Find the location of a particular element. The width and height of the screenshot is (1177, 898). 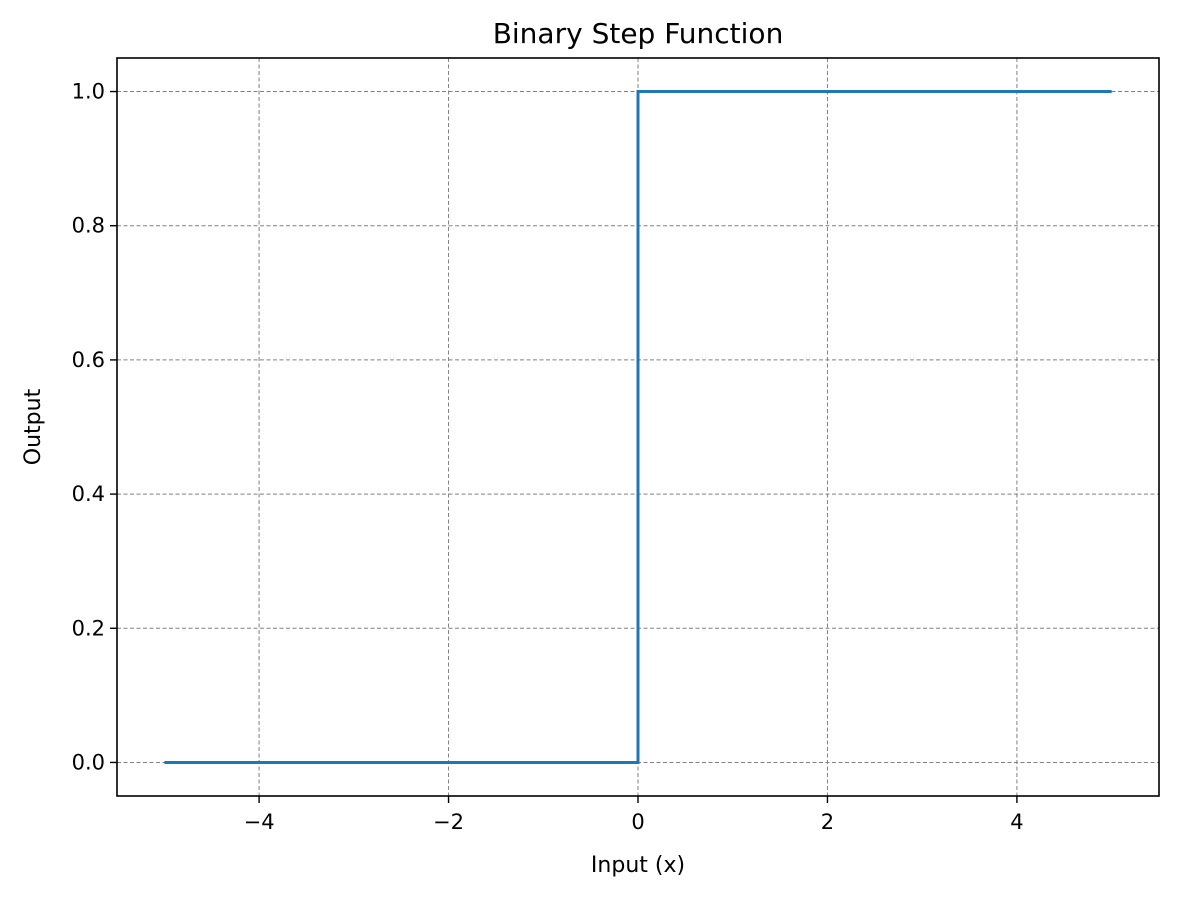

y-tick-label: 0.6 is located at coordinates (88, 360).